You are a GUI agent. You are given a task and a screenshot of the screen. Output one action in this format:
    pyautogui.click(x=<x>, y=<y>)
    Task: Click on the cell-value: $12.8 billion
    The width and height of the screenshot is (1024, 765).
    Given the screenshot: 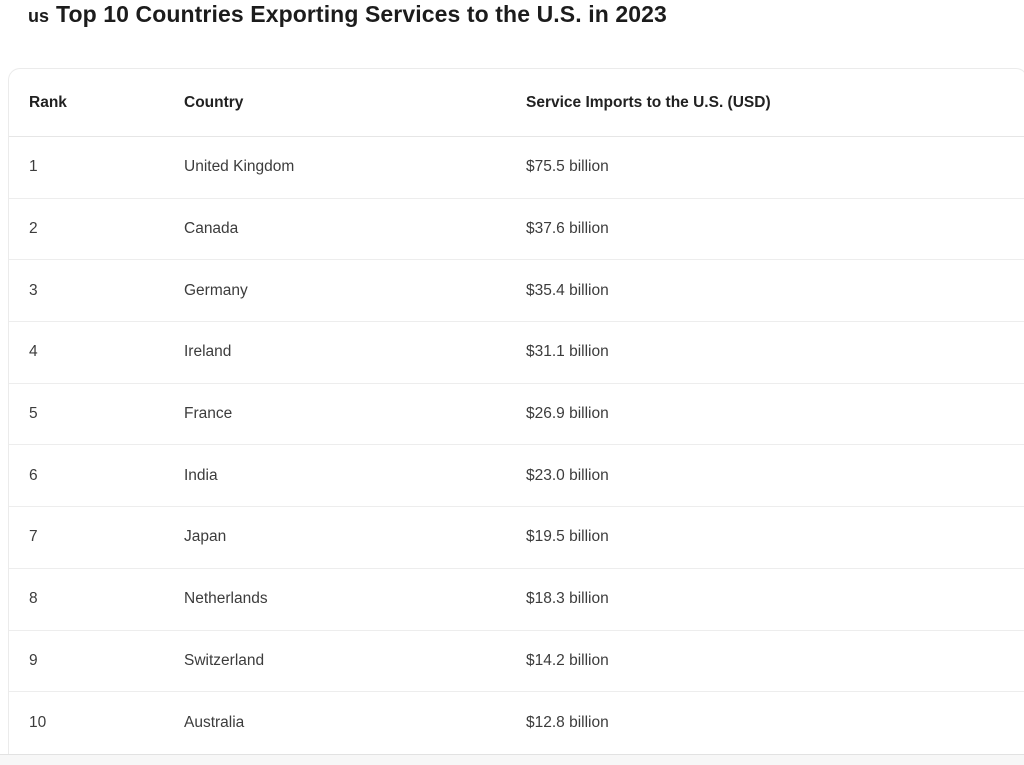 What is the action you would take?
    pyautogui.click(x=567, y=723)
    